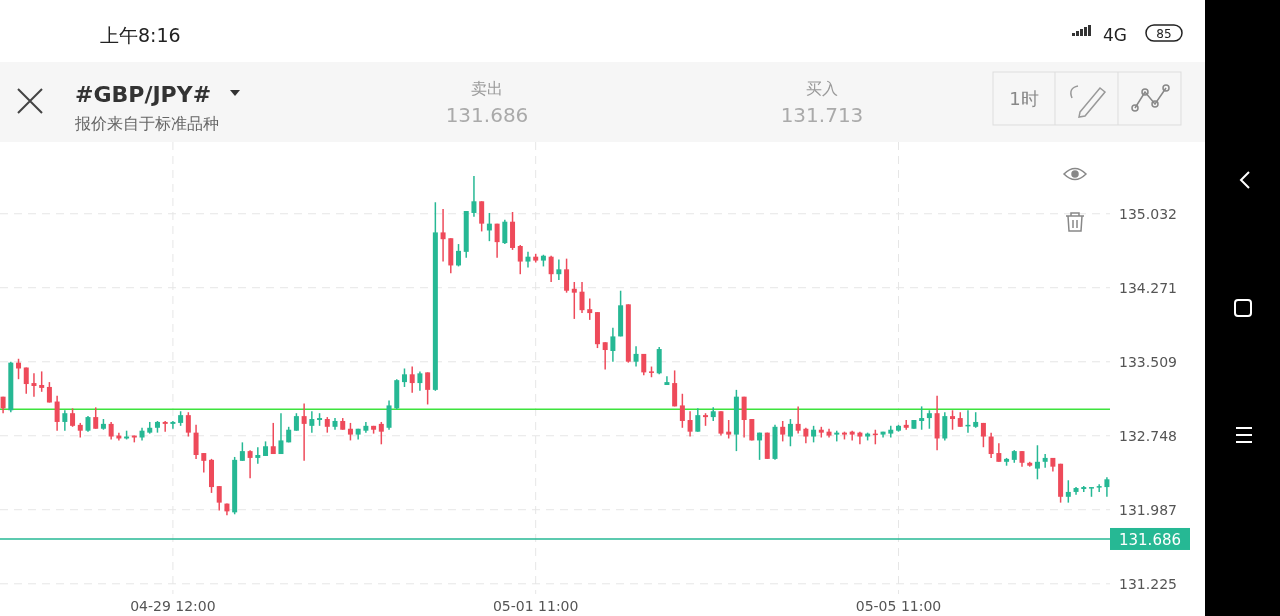 The height and width of the screenshot is (616, 1280). What do you see at coordinates (1148, 213) in the screenshot?
I see `y-tick-label: 135.032` at bounding box center [1148, 213].